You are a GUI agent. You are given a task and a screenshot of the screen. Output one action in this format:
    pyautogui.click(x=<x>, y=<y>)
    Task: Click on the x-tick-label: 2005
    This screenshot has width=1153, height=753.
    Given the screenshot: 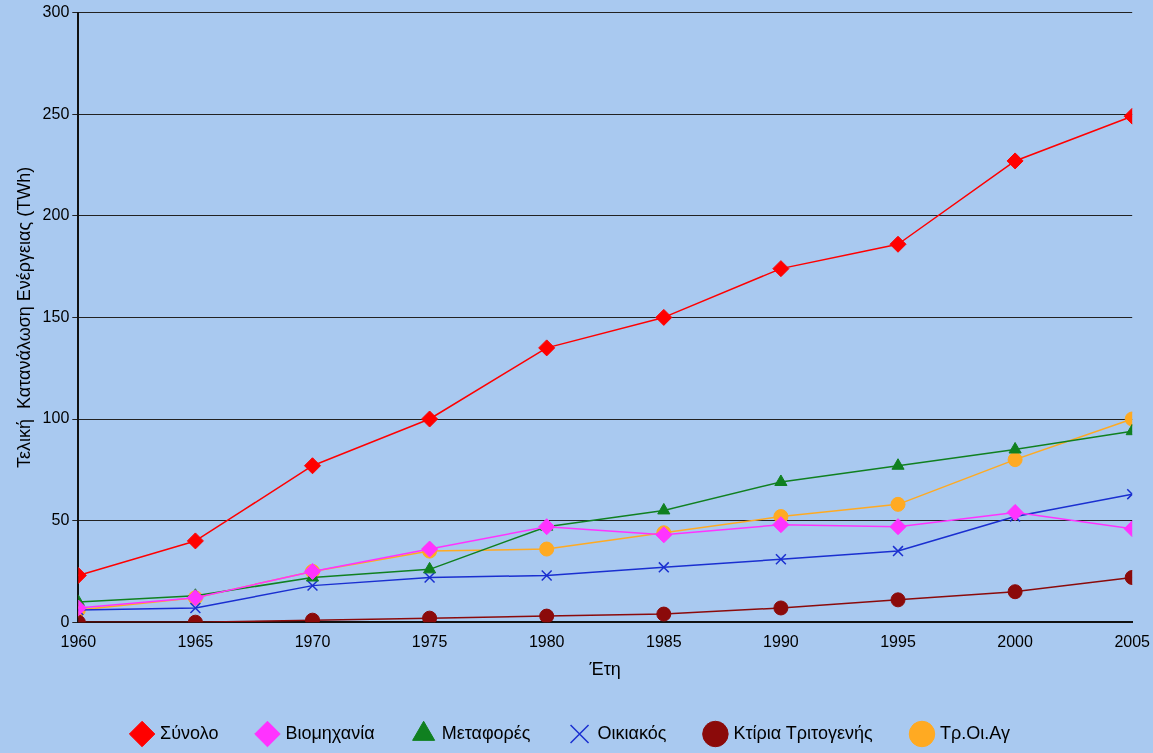 What is the action you would take?
    pyautogui.click(x=1132, y=642)
    